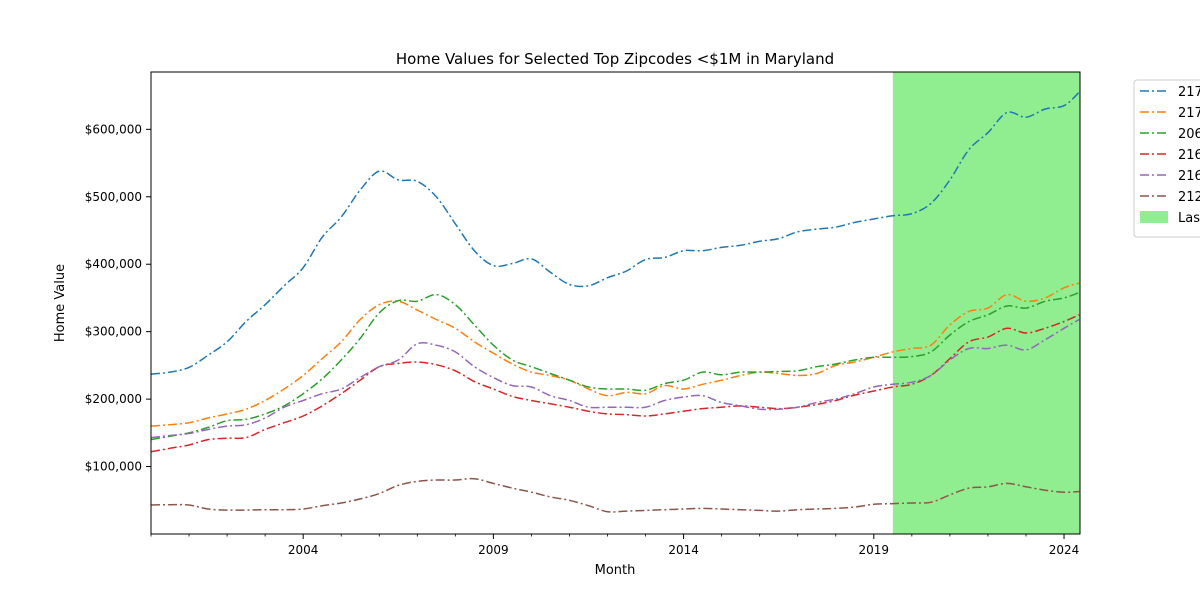 This screenshot has width=1200, height=600. Describe the element at coordinates (113, 399) in the screenshot. I see `y-tick-label: $200,000` at that location.